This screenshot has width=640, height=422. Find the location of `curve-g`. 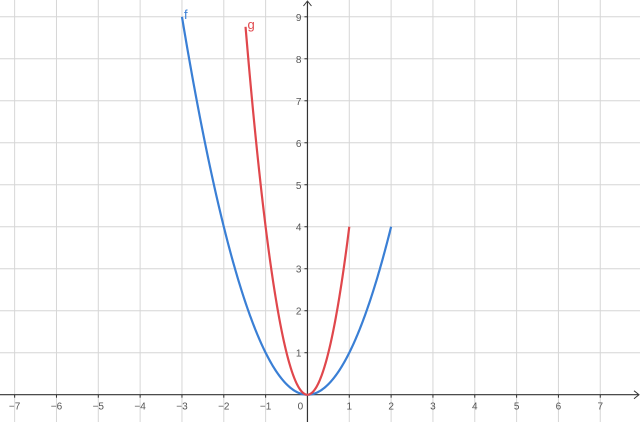

curve-g is located at coordinates (297, 211).